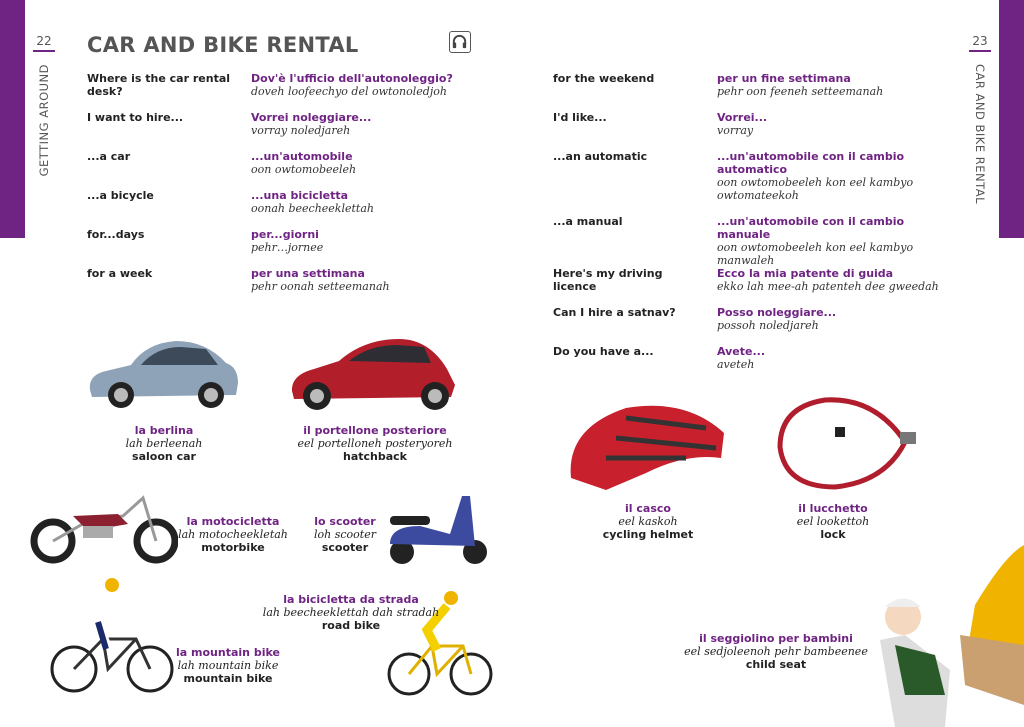 The height and width of the screenshot is (727, 1024). What do you see at coordinates (736, 364) in the screenshot?
I see `phrase-pronunciation: aveteh` at bounding box center [736, 364].